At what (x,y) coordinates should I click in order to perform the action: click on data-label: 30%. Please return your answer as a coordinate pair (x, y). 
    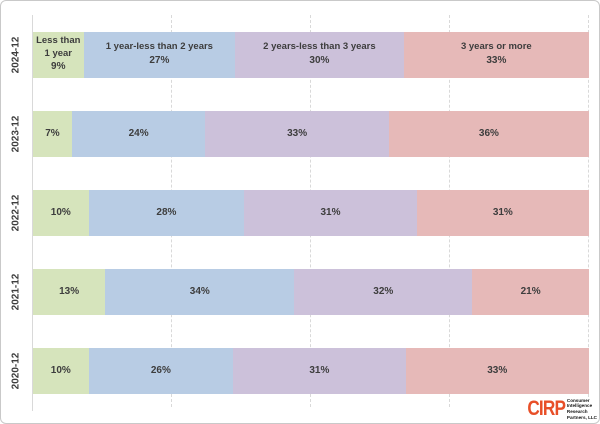
    Looking at the image, I should click on (319, 60).